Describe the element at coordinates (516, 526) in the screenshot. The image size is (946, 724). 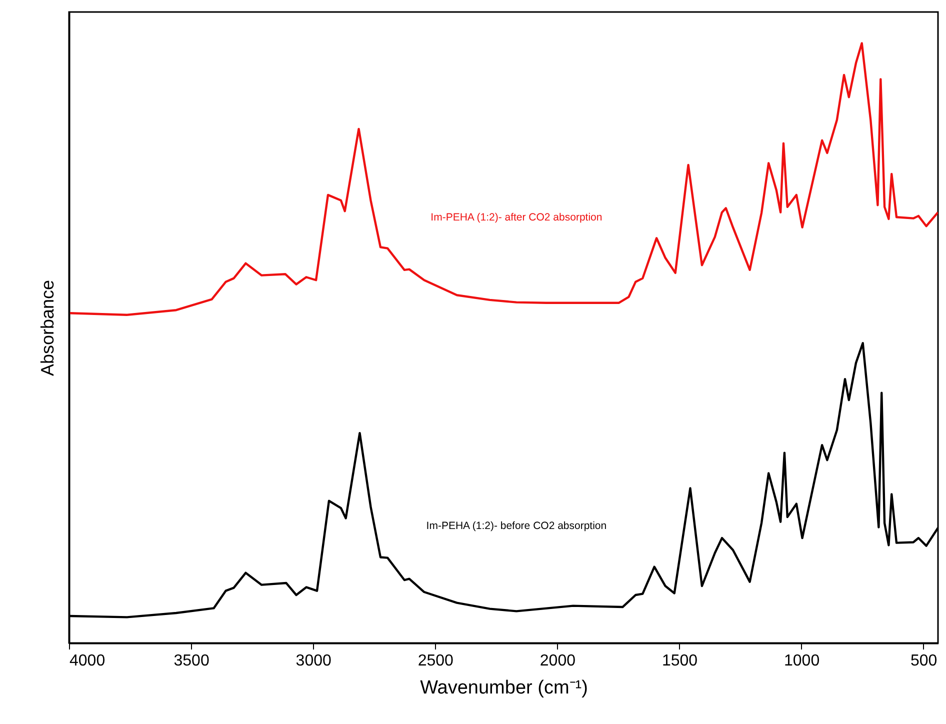
I see `text: Im-PEHA (1:2)- before CO2 absorption` at that location.